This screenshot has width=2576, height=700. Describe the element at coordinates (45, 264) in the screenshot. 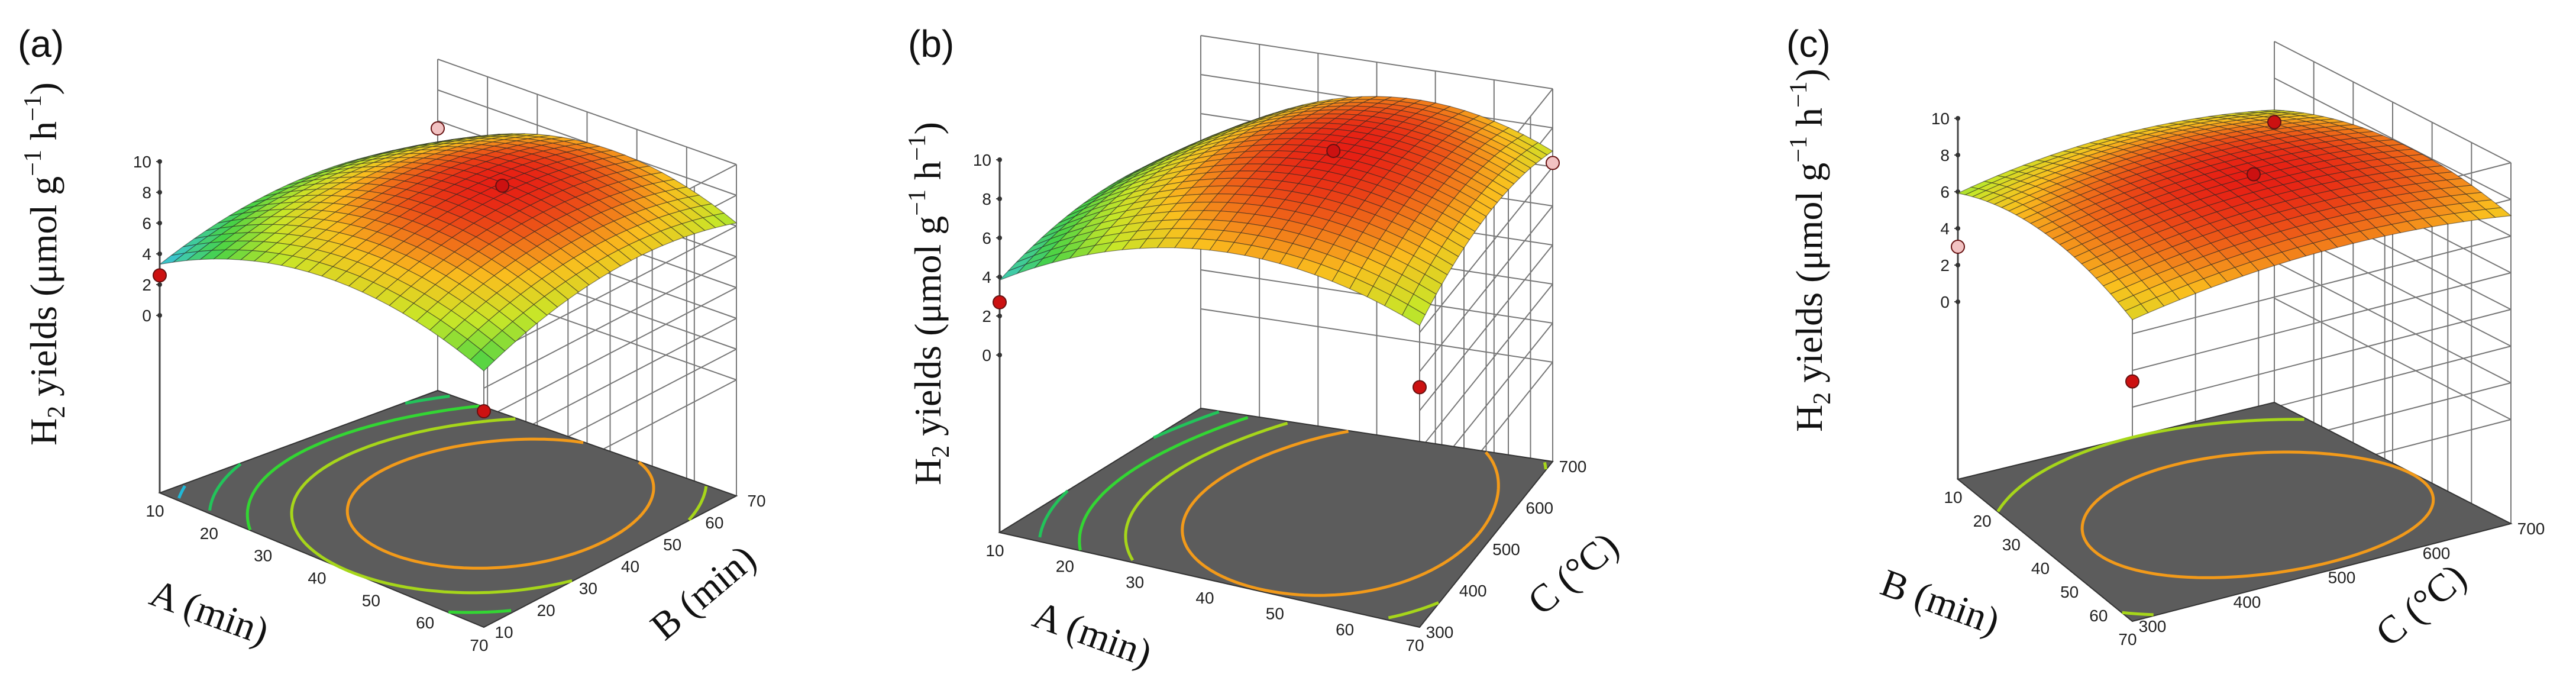

I see `z-axis-title: H2 yields (μmol g−1 h−1)` at that location.